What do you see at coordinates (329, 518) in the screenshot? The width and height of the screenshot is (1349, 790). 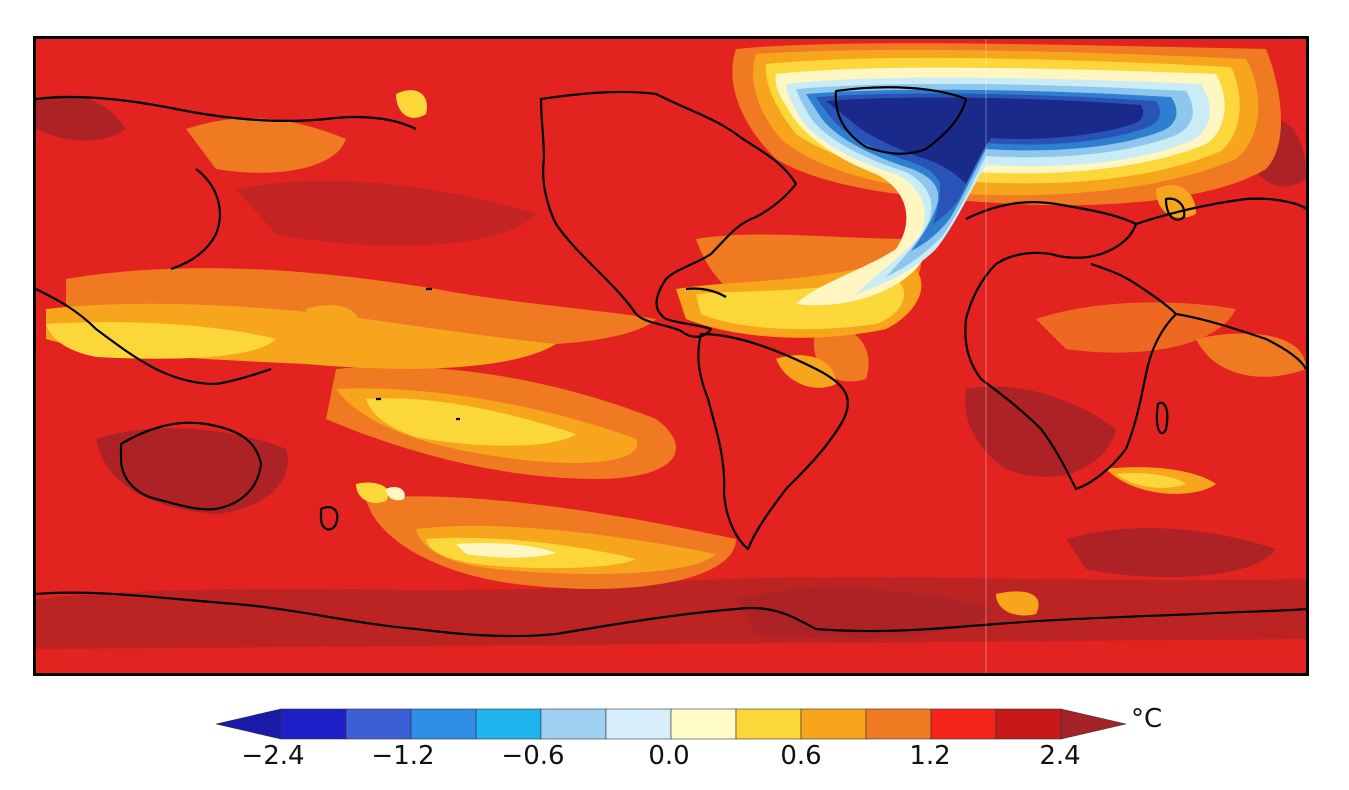 I see `new-zealand-coast` at bounding box center [329, 518].